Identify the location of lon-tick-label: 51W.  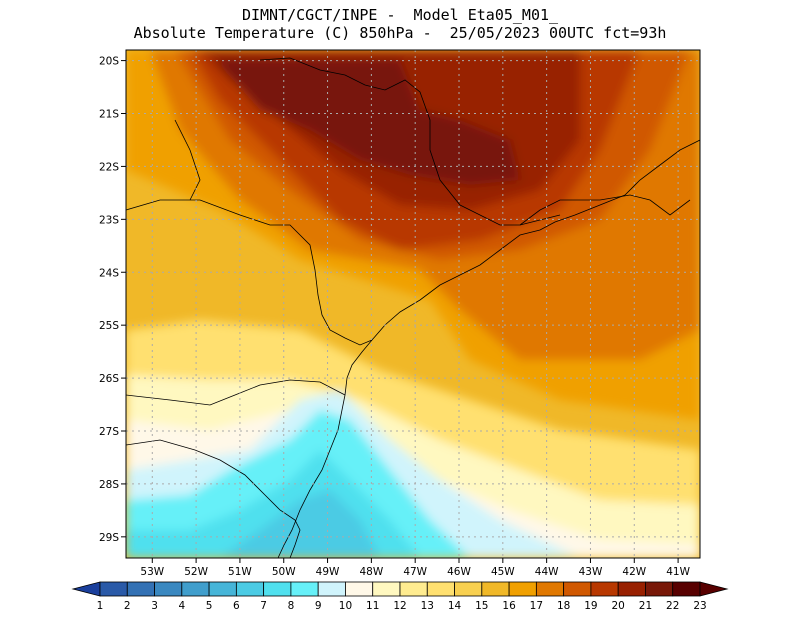
(240, 572).